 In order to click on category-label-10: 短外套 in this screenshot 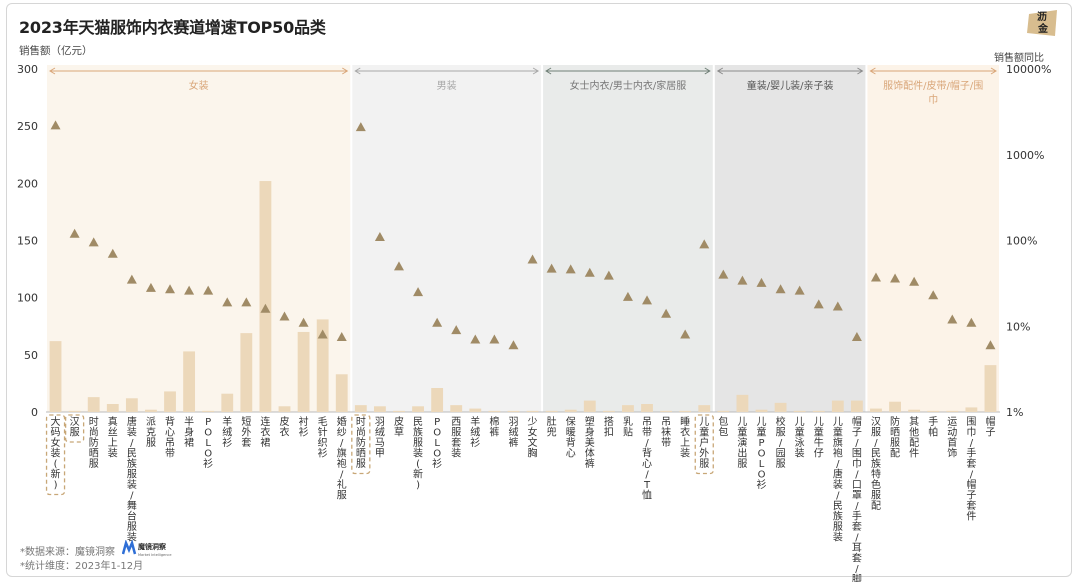, I will do `click(246, 432)`.